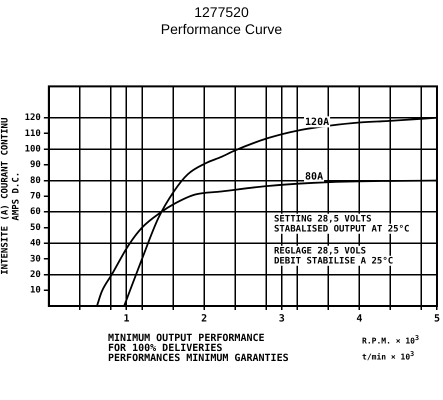 The image size is (443, 400). I want to click on y-tick-label: 100, so click(32, 149).